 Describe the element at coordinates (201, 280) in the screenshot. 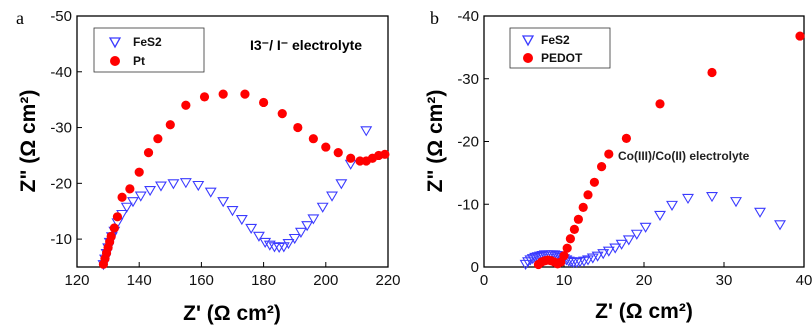

I see `panel-a-x-tick-label: 160` at that location.